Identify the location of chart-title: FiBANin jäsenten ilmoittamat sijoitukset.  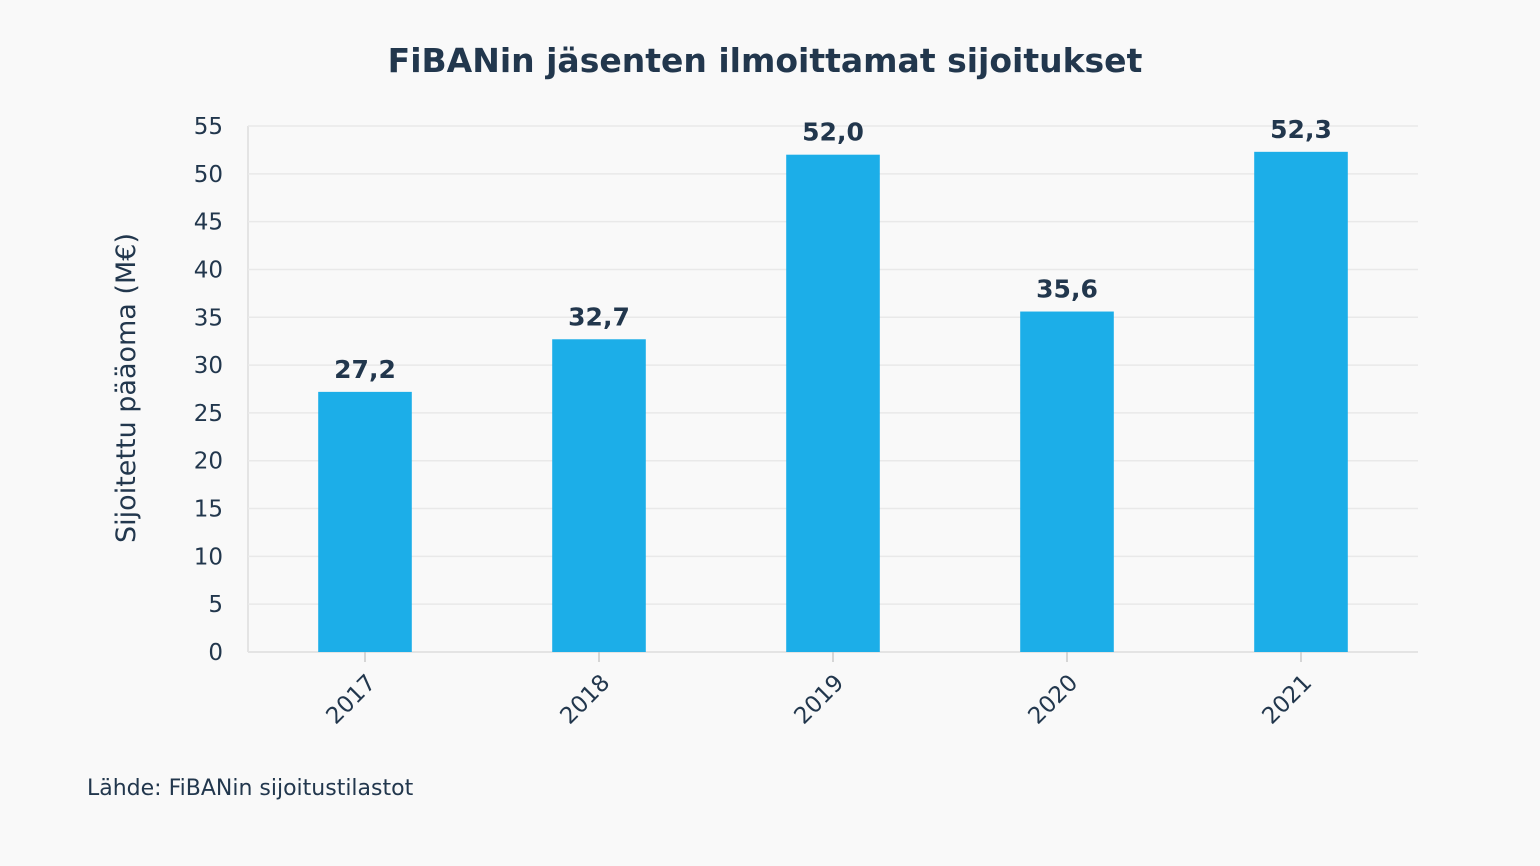
(765, 60).